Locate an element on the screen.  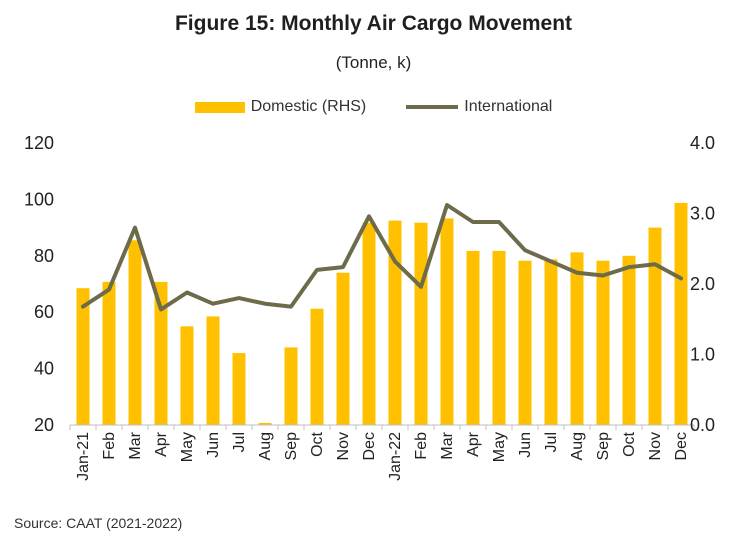
y-right-tick-label: 4.0 is located at coordinates (702, 143).